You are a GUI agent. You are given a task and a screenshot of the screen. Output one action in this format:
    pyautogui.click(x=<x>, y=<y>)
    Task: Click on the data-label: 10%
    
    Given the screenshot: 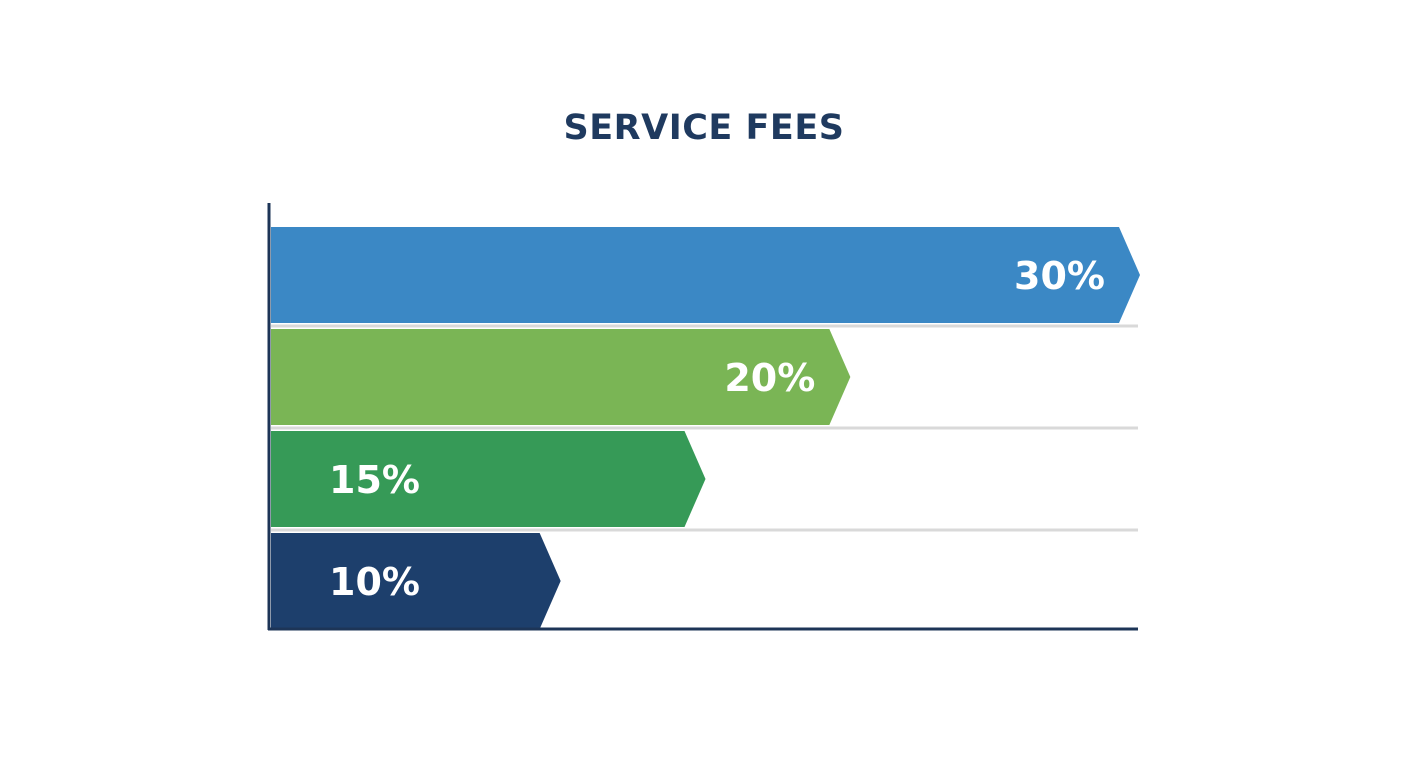 What is the action you would take?
    pyautogui.click(x=374, y=582)
    